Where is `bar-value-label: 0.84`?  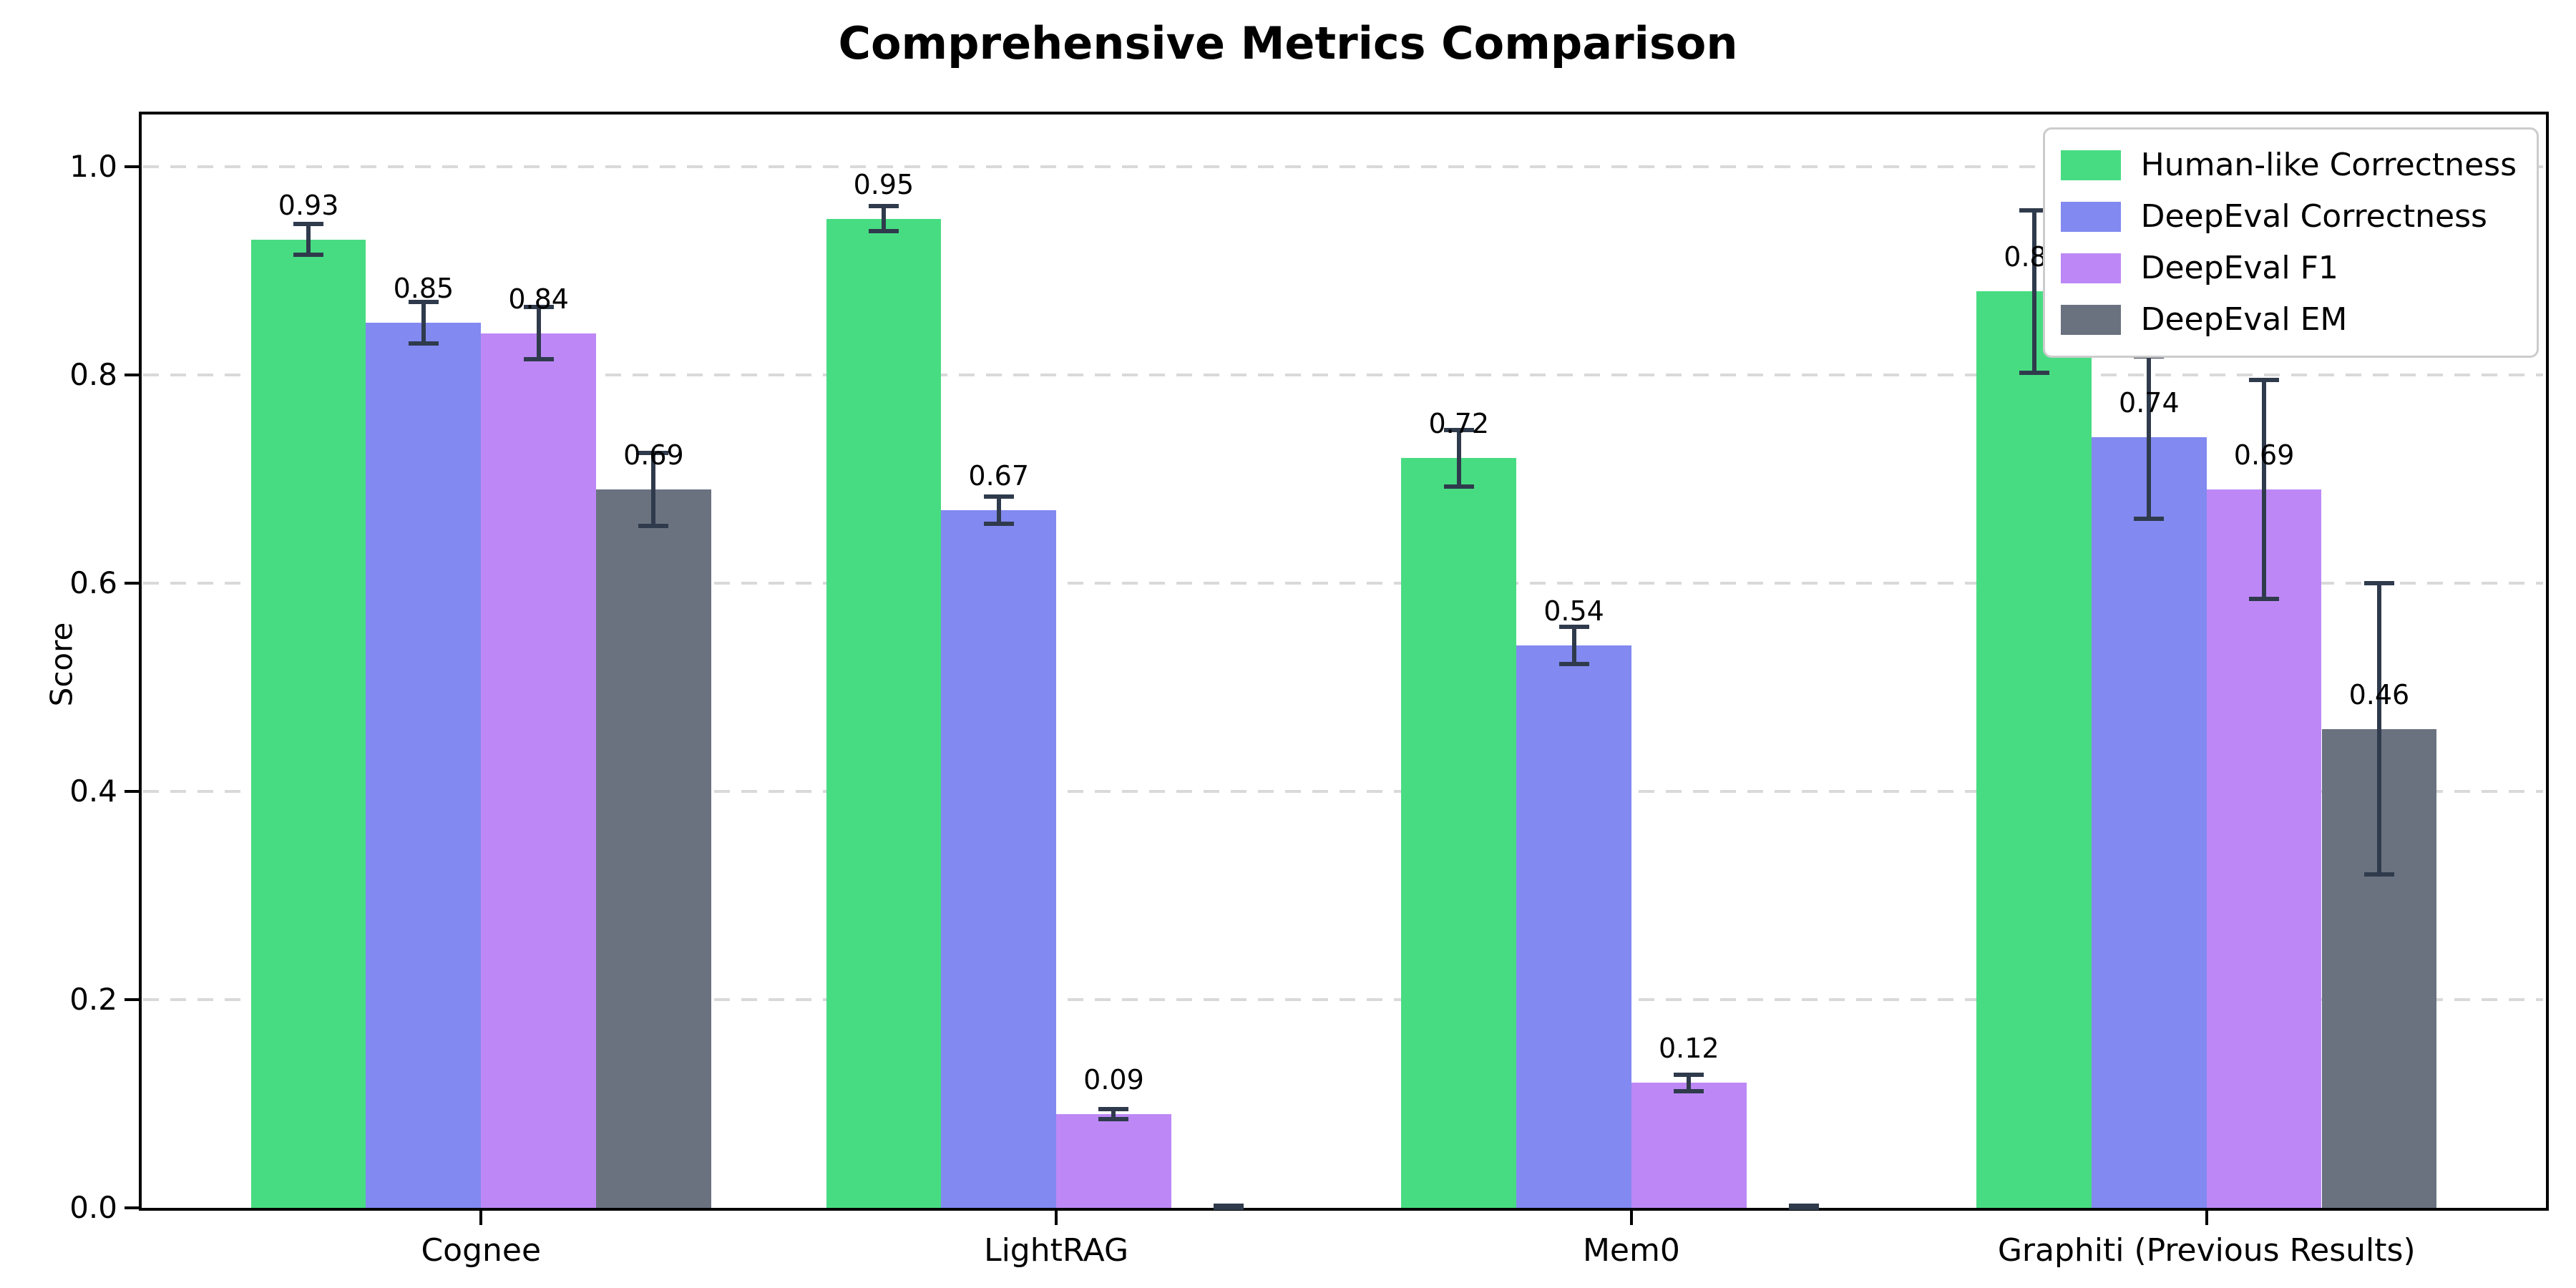 bar-value-label: 0.84 is located at coordinates (538, 299).